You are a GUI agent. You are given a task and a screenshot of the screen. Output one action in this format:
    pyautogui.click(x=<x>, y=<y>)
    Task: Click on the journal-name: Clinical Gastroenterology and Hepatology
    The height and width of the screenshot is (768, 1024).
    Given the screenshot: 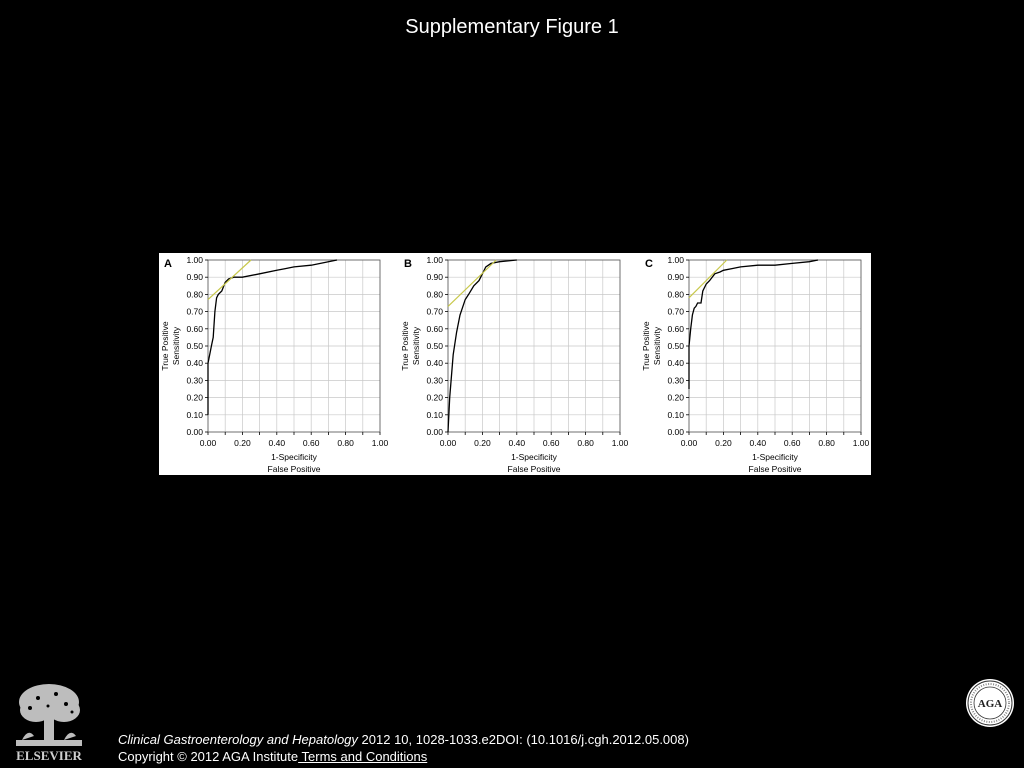 What is the action you would take?
    pyautogui.click(x=238, y=739)
    